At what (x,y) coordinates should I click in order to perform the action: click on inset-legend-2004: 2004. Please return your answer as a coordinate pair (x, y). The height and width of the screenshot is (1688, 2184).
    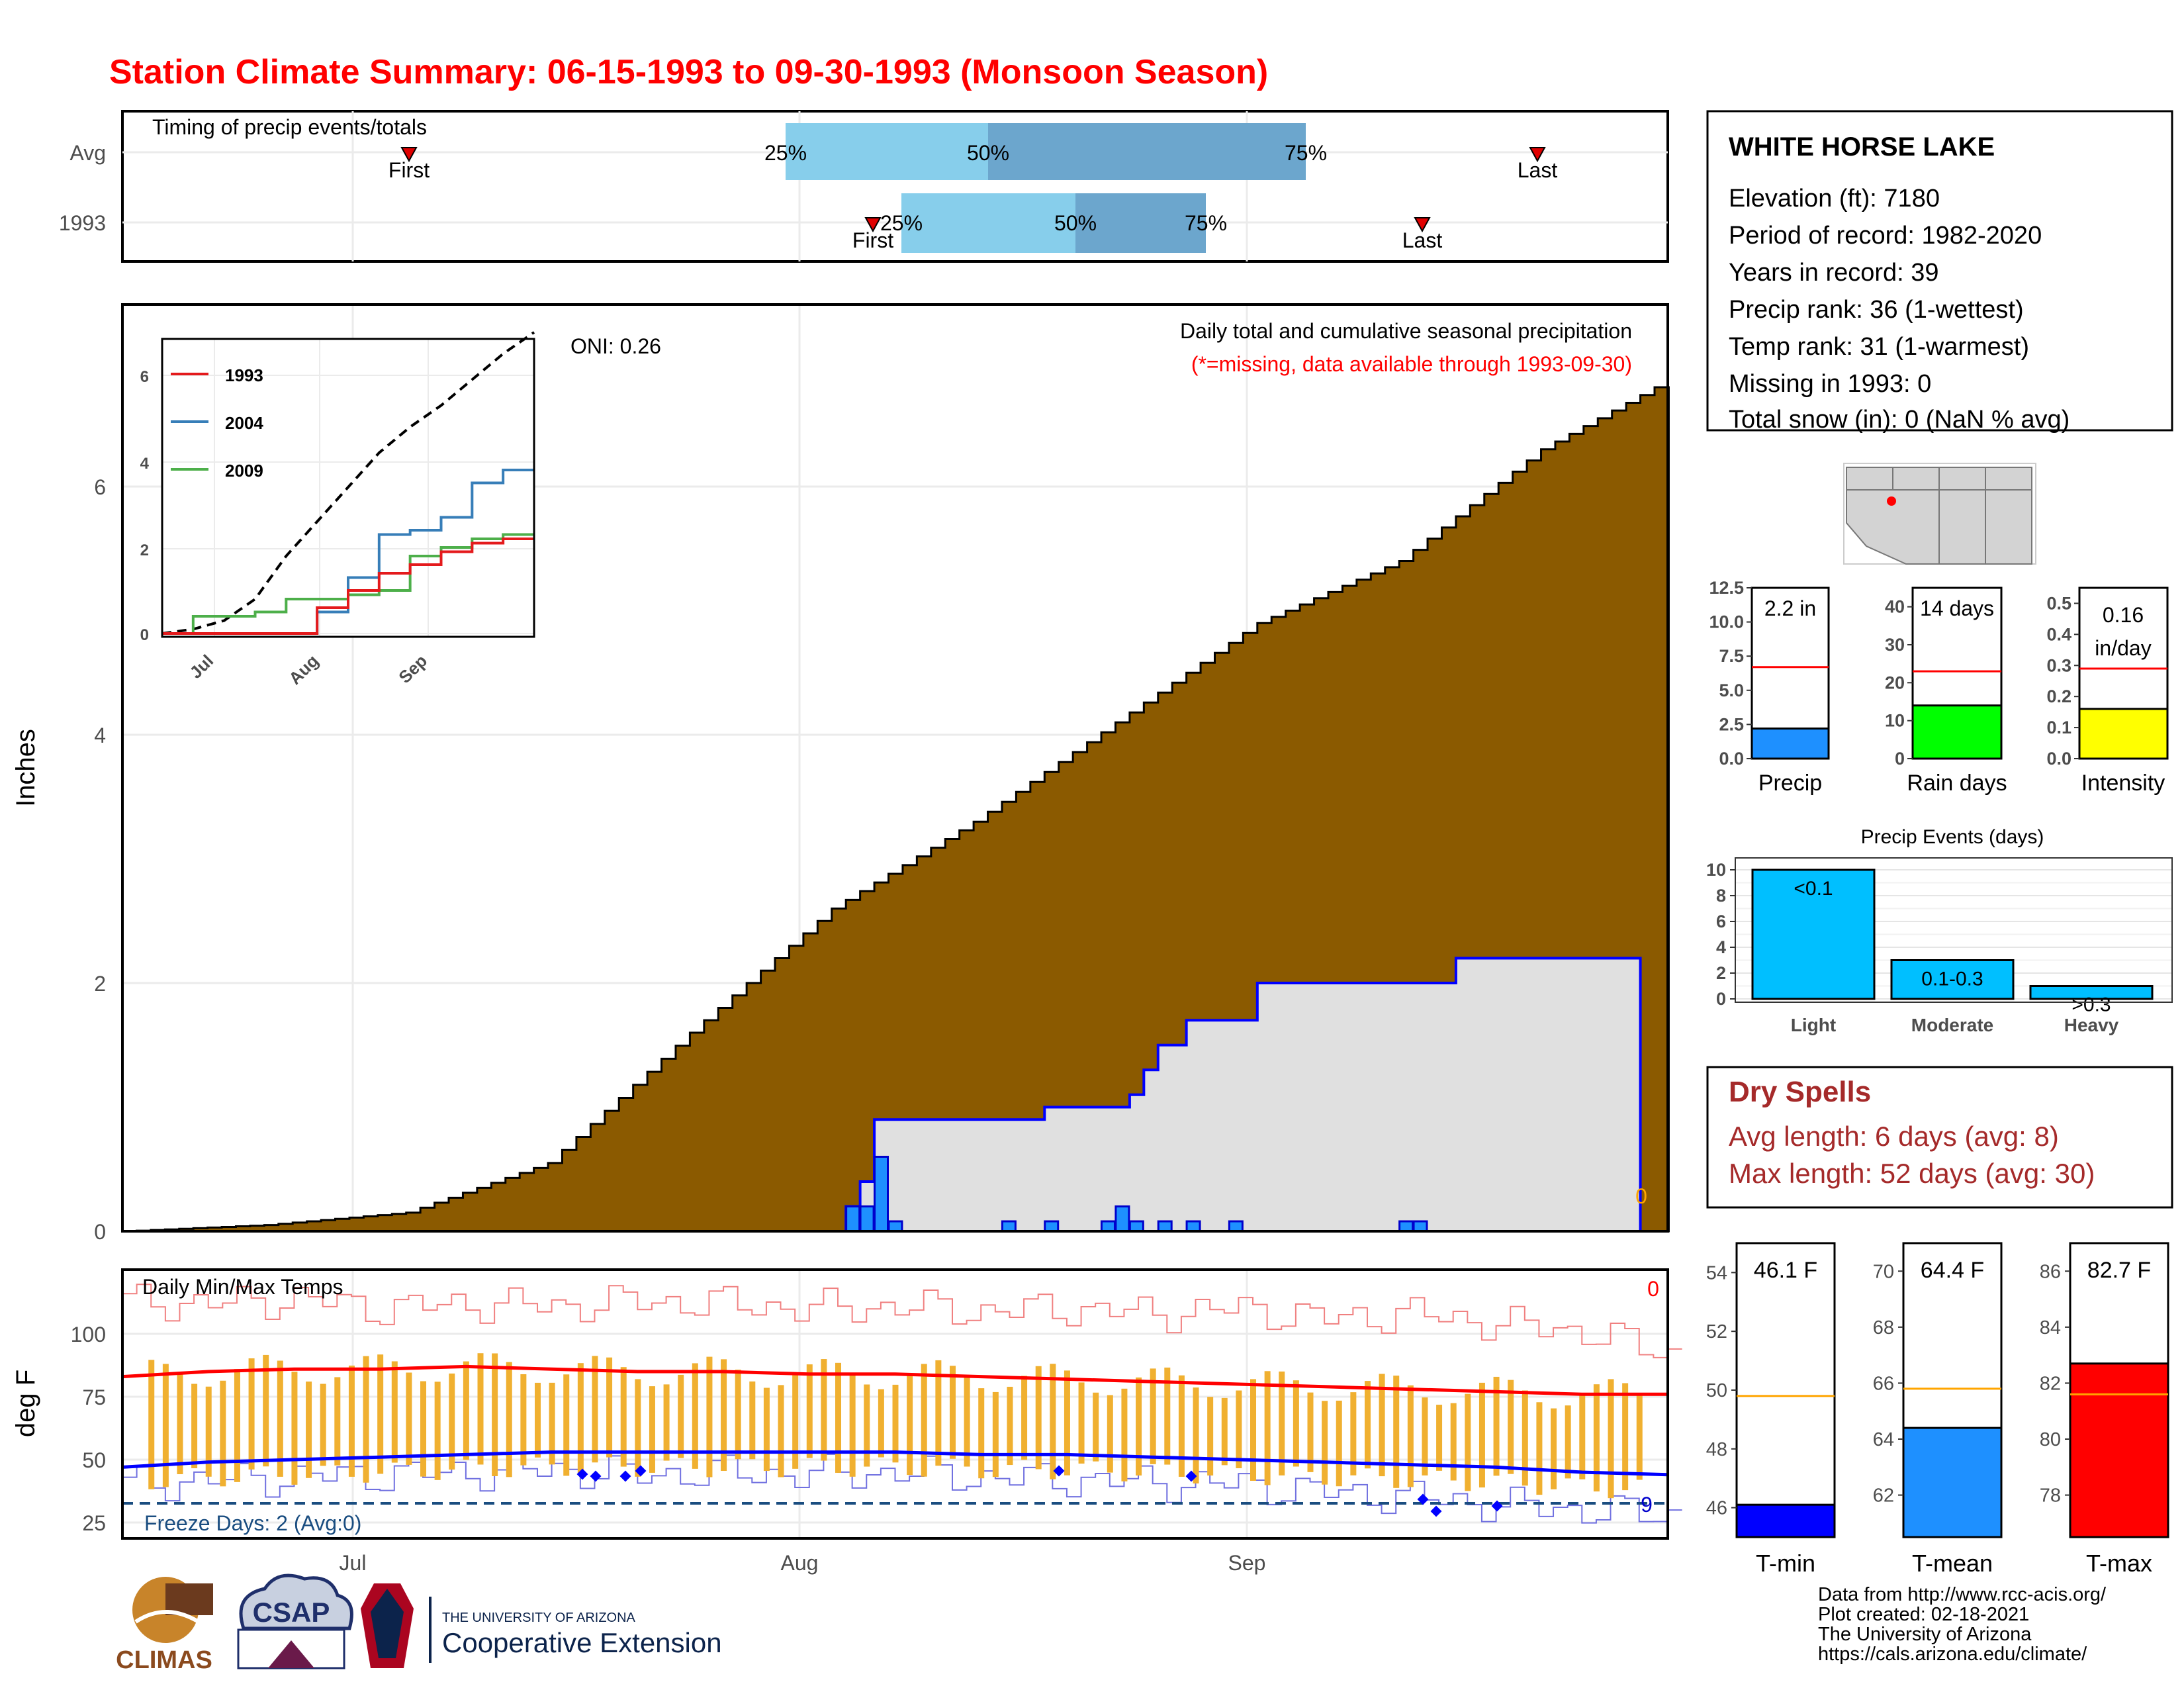
    Looking at the image, I should click on (244, 423).